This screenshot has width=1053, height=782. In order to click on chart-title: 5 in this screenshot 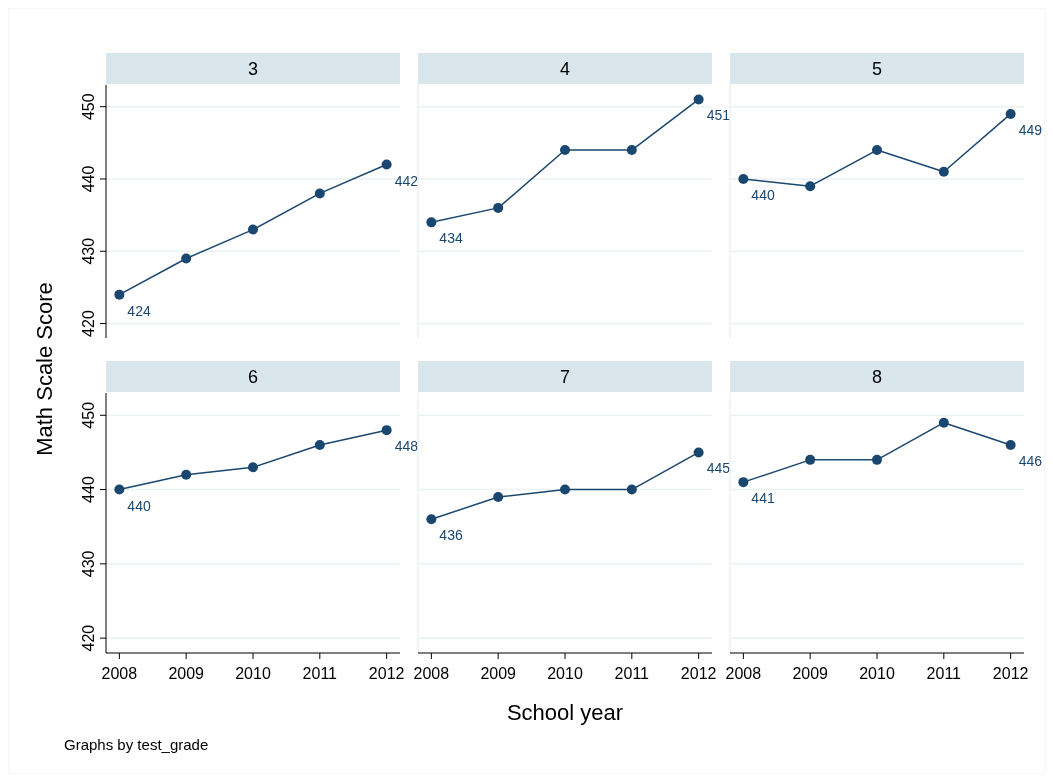, I will do `click(877, 69)`.